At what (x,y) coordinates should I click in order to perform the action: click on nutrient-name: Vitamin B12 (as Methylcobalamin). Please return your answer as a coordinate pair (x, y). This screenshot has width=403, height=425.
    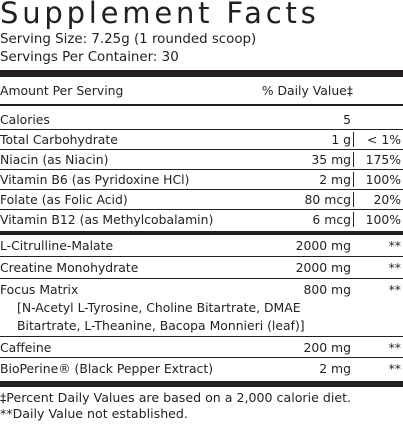
    Looking at the image, I should click on (107, 219).